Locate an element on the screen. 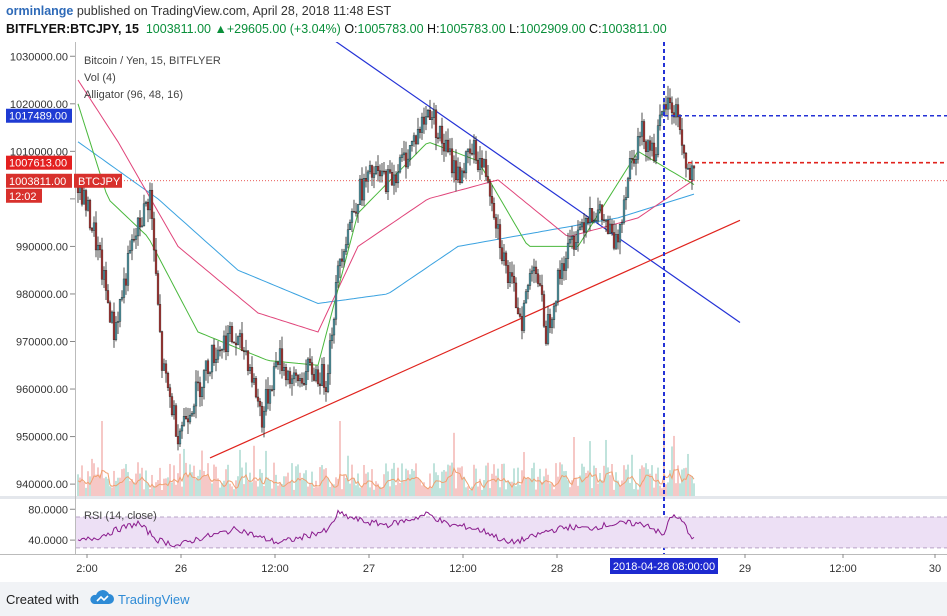 The width and height of the screenshot is (947, 616). tradingview-brand: TradingView is located at coordinates (154, 599).